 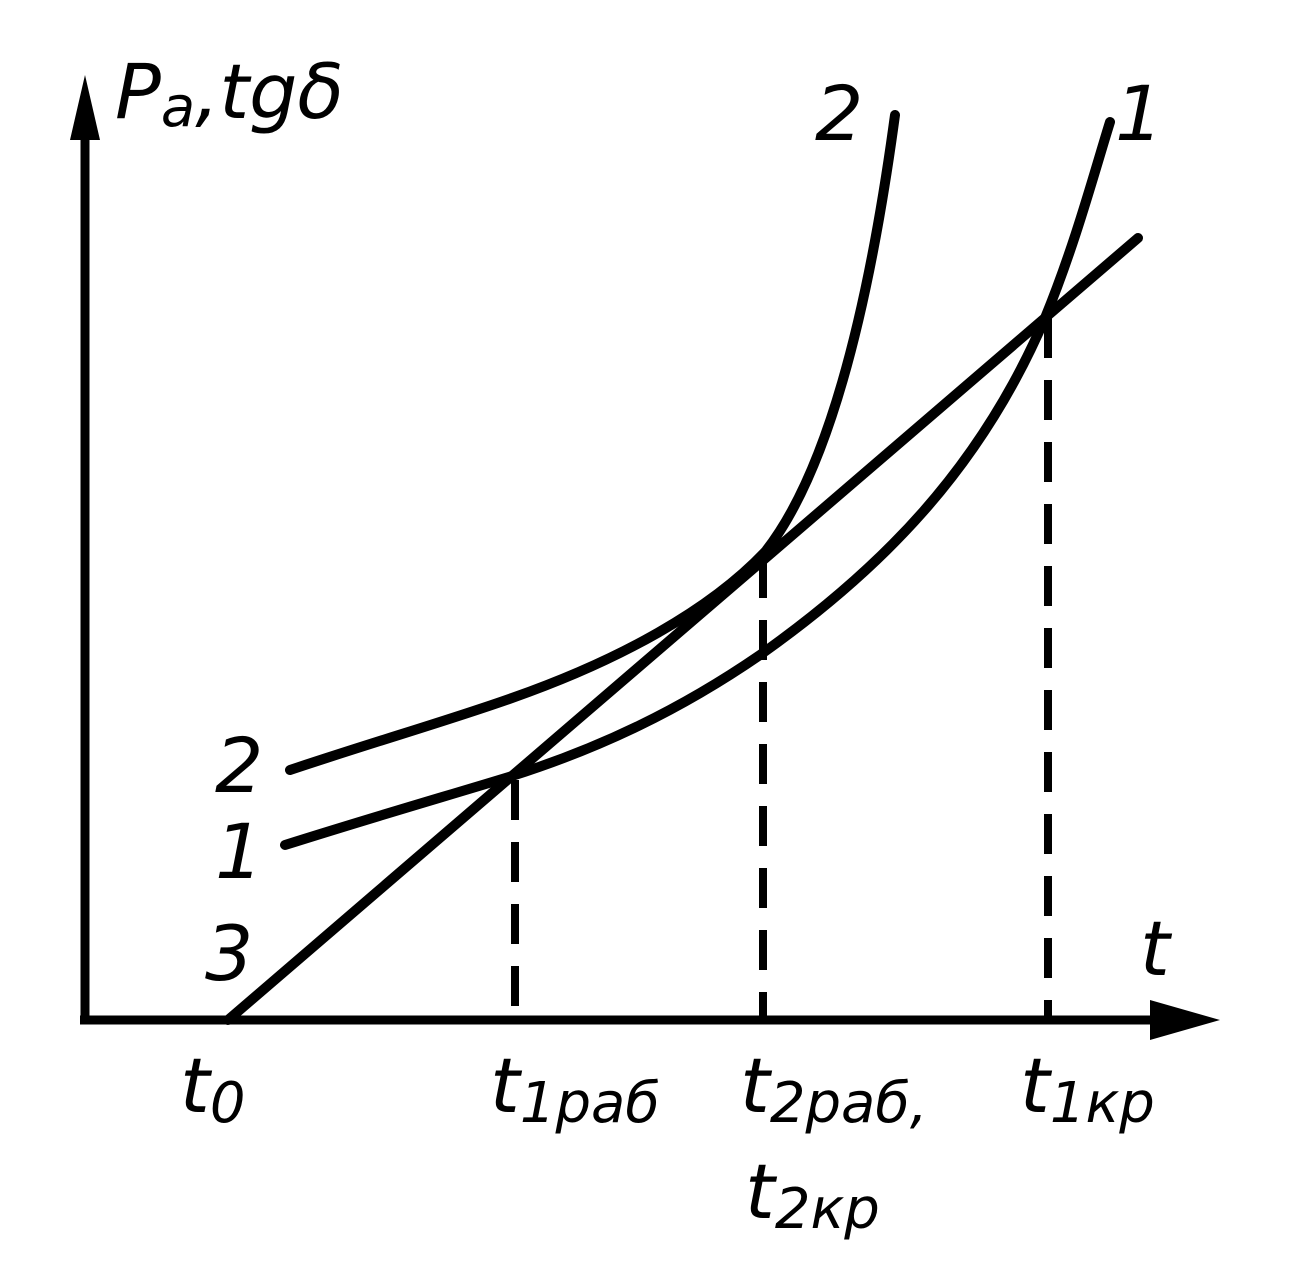 What do you see at coordinates (1156, 948) in the screenshot?
I see `x-axis-label: t` at bounding box center [1156, 948].